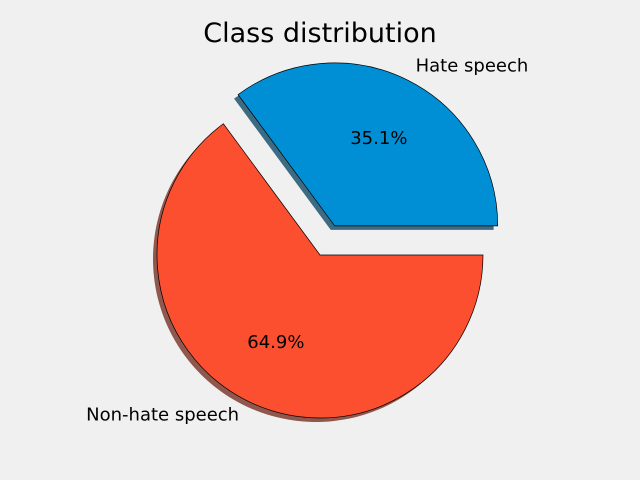 The width and height of the screenshot is (640, 480). Describe the element at coordinates (319, 33) in the screenshot. I see `chart-title: Class distribution` at that location.